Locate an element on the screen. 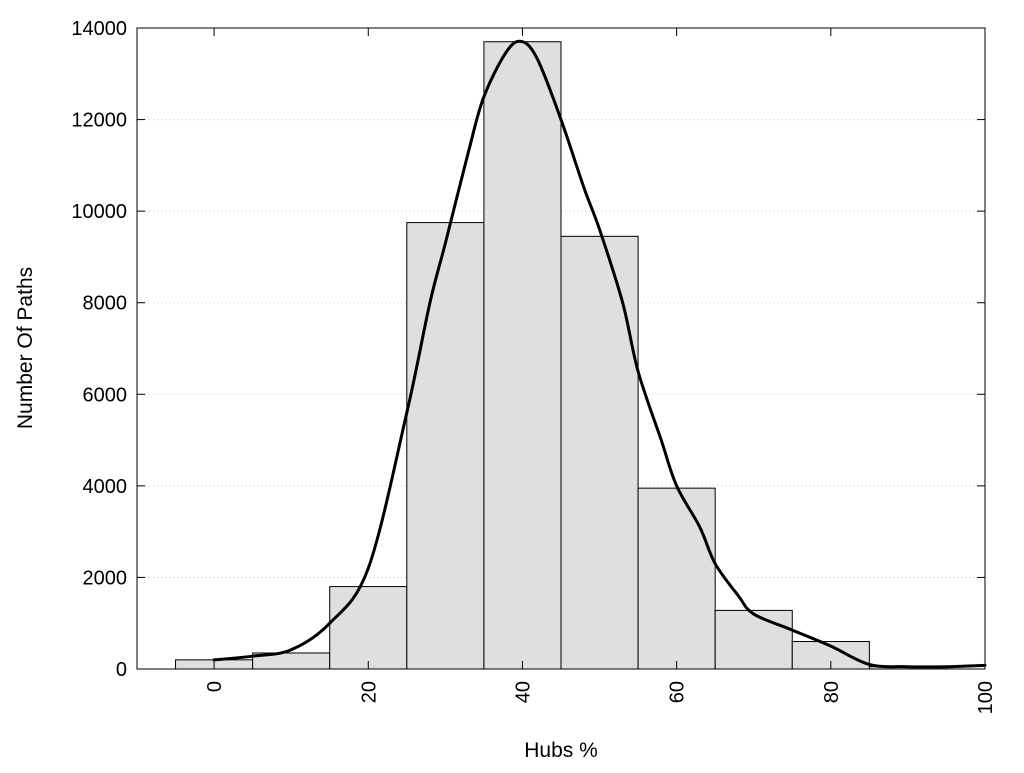  y-tick-label: 6000 is located at coordinates (105, 395).